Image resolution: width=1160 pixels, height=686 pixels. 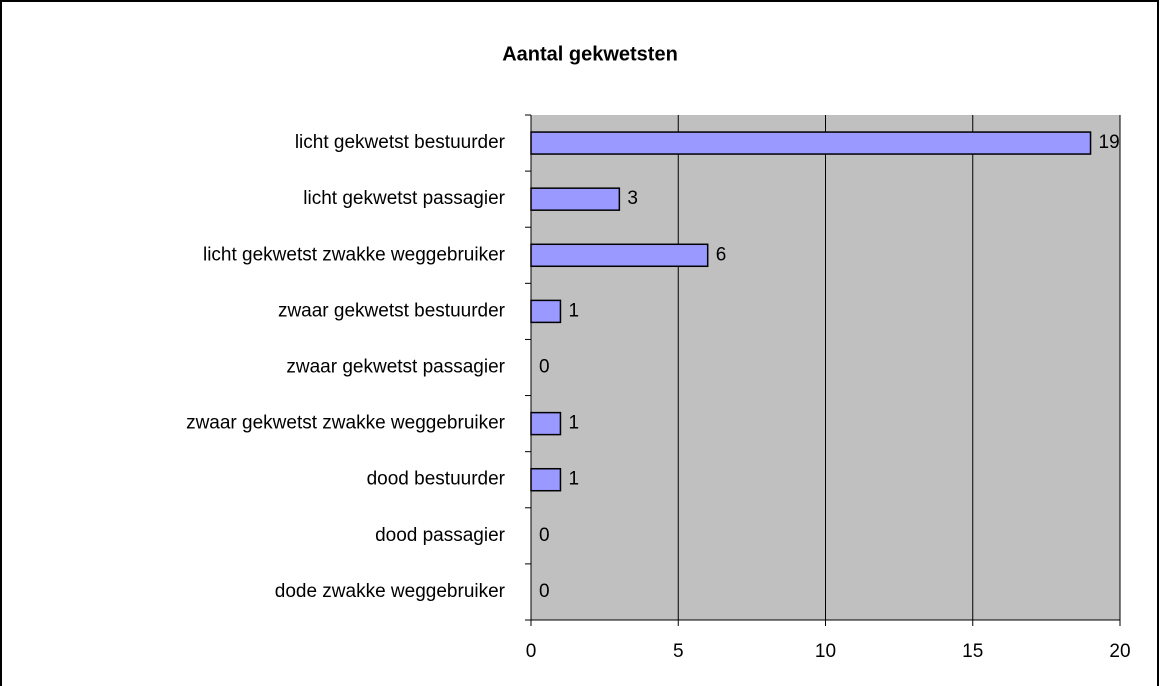 What do you see at coordinates (395, 367) in the screenshot?
I see `y-tick-label: zwaar gekwetst passagier` at bounding box center [395, 367].